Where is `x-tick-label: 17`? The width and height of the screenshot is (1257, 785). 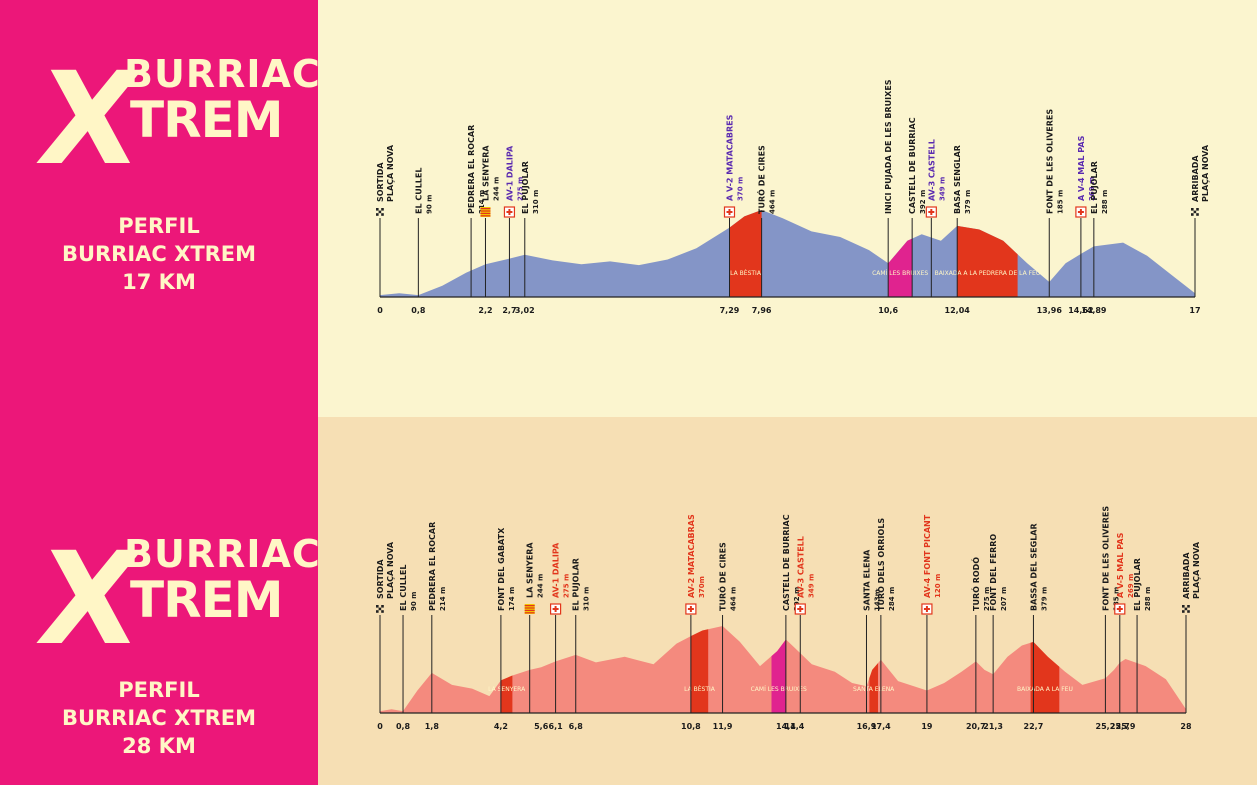 x-tick-label: 17 is located at coordinates (1194, 310).